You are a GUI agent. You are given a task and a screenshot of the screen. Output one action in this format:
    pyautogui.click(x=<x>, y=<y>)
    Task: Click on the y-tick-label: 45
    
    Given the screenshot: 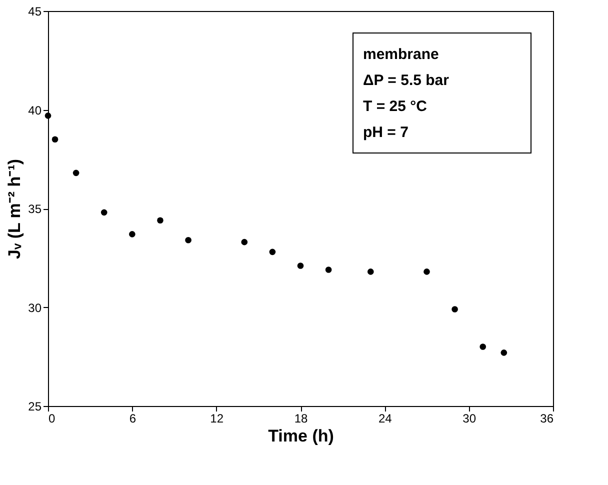 What is the action you would take?
    pyautogui.click(x=35, y=11)
    